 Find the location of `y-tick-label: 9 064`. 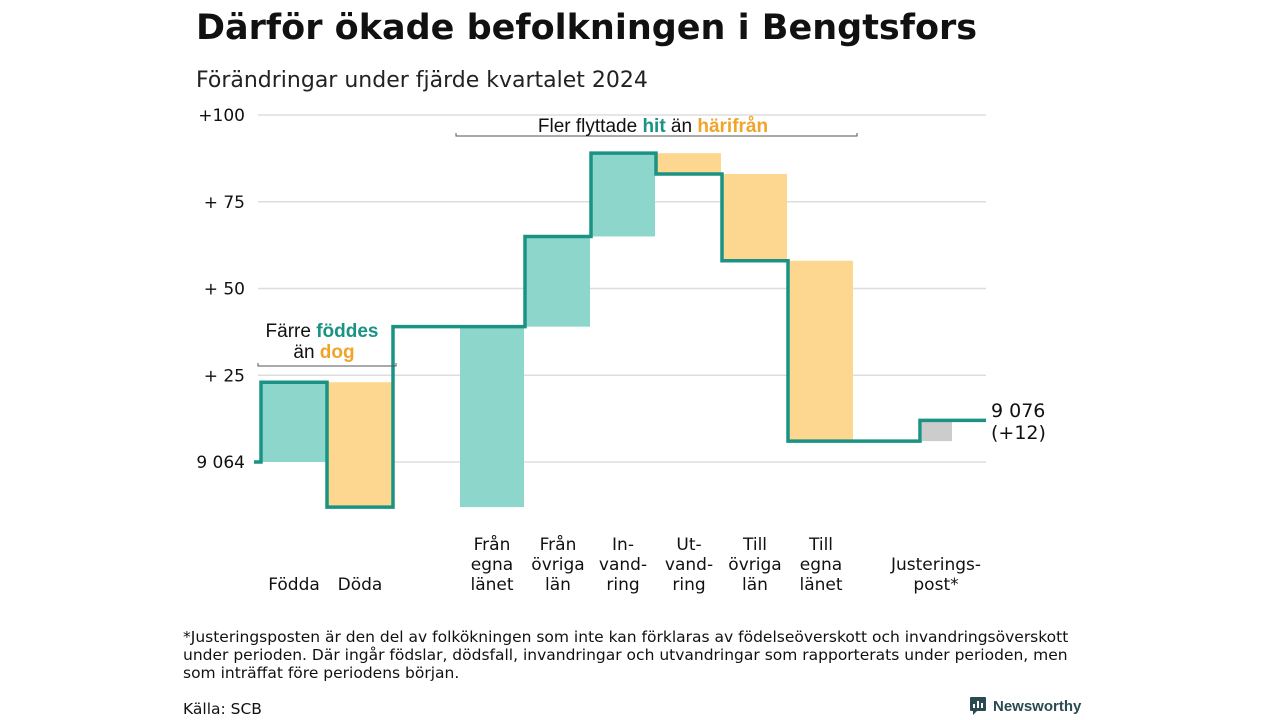

y-tick-label: 9 064 is located at coordinates (220, 463).